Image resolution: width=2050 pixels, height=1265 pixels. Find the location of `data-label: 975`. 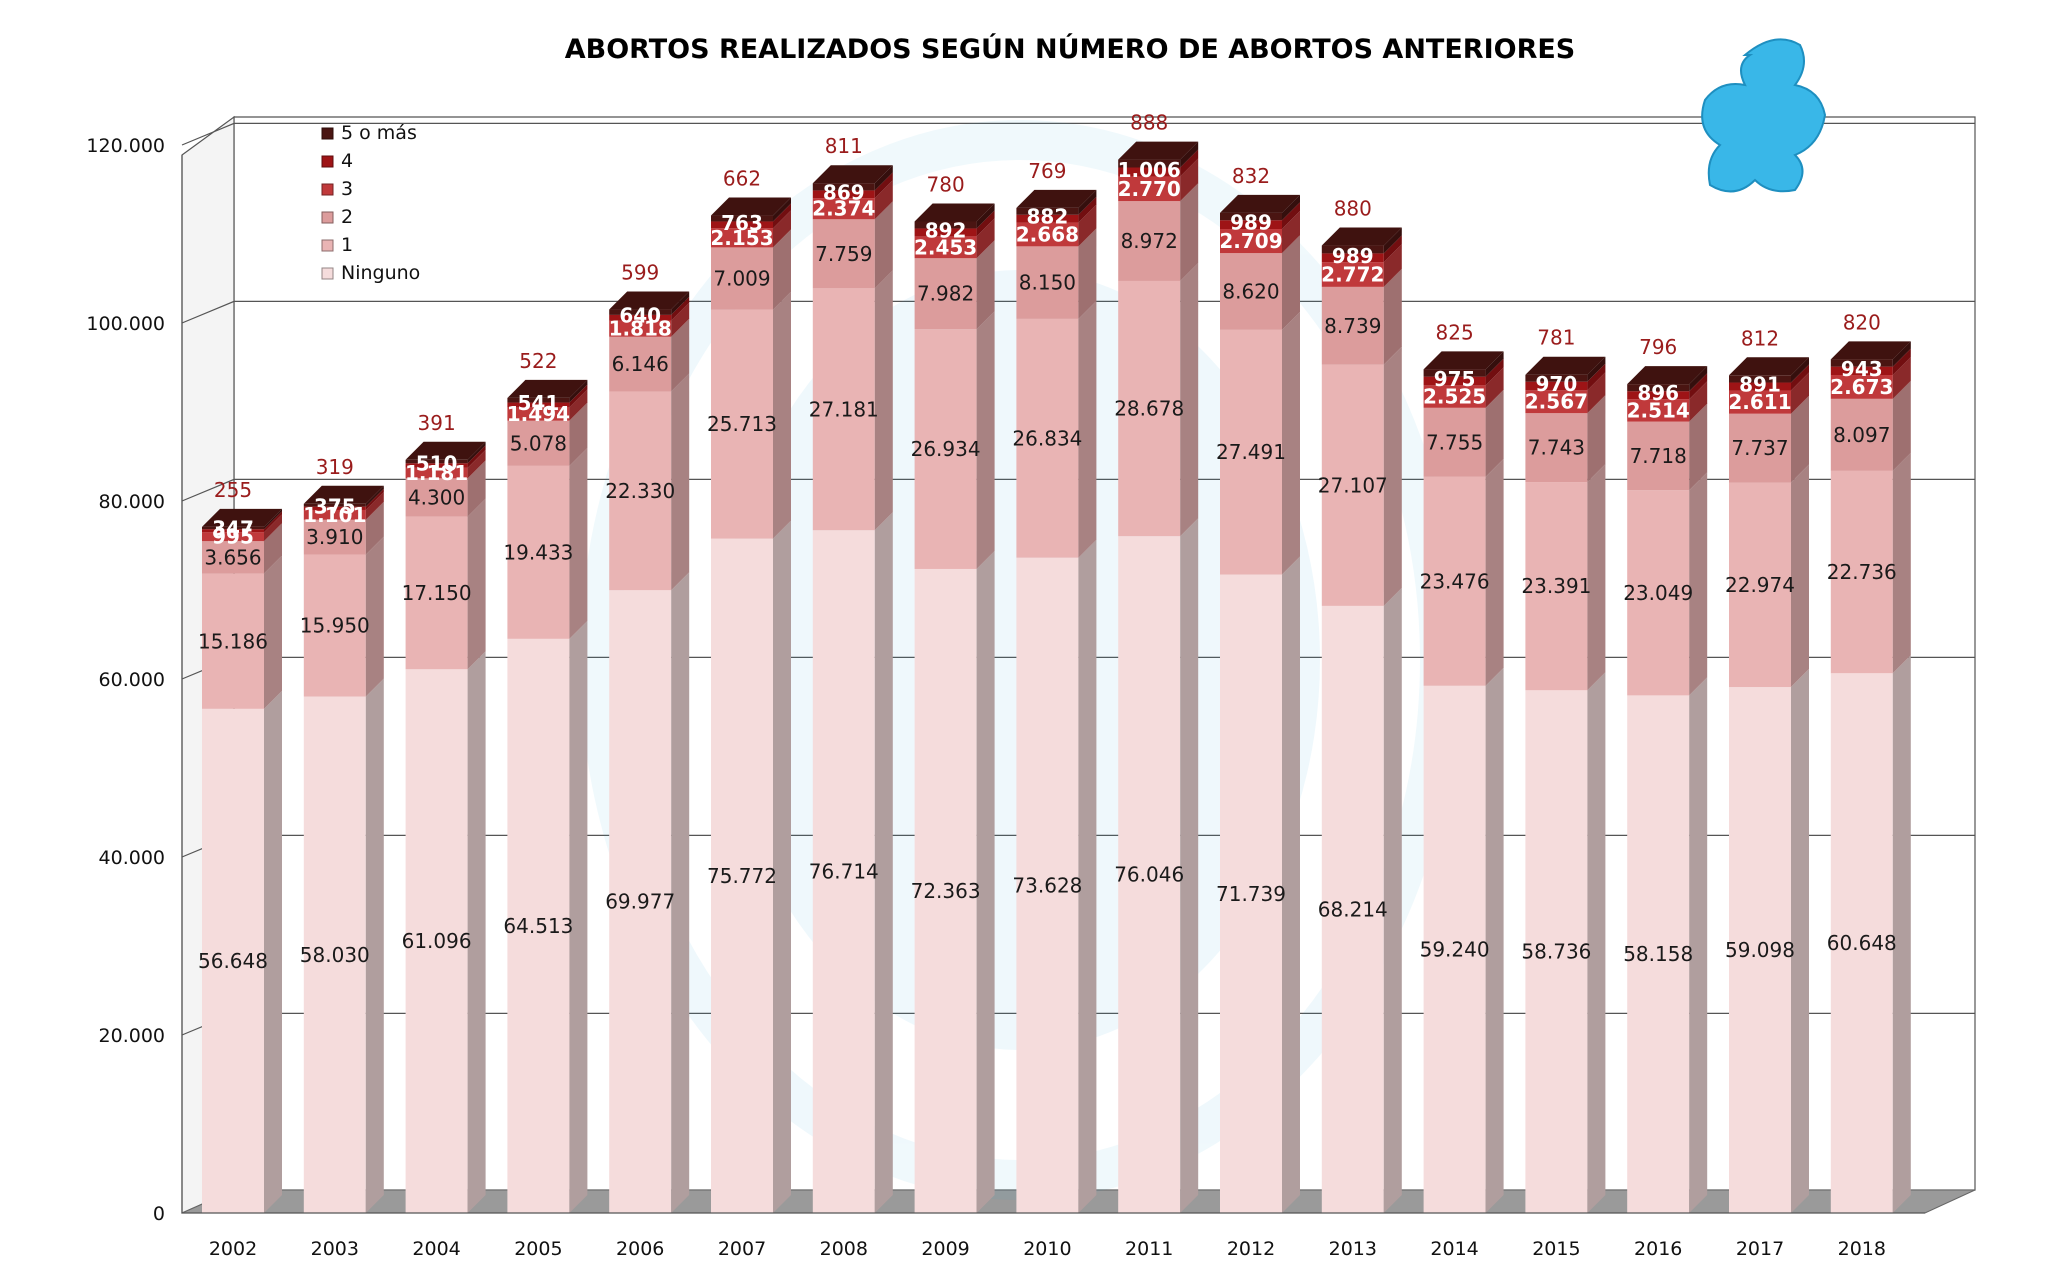

data-label: 975 is located at coordinates (1455, 379).